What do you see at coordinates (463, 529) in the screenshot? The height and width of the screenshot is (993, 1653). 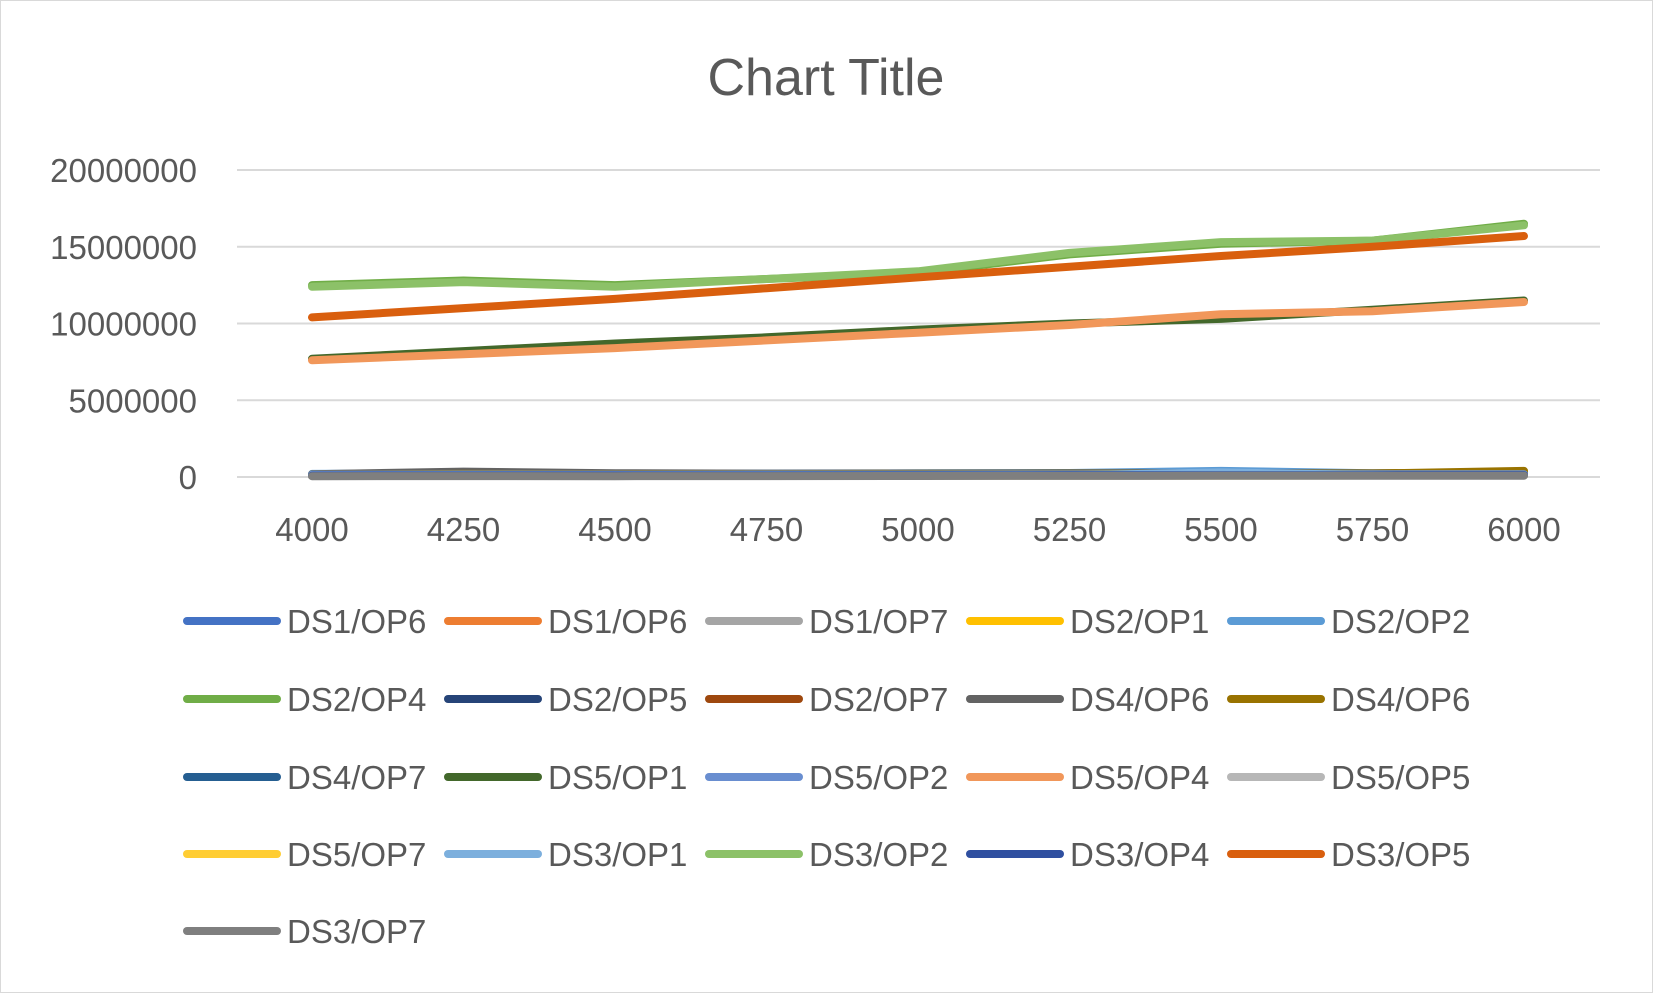 I see `x-tick-label: 4250` at bounding box center [463, 529].